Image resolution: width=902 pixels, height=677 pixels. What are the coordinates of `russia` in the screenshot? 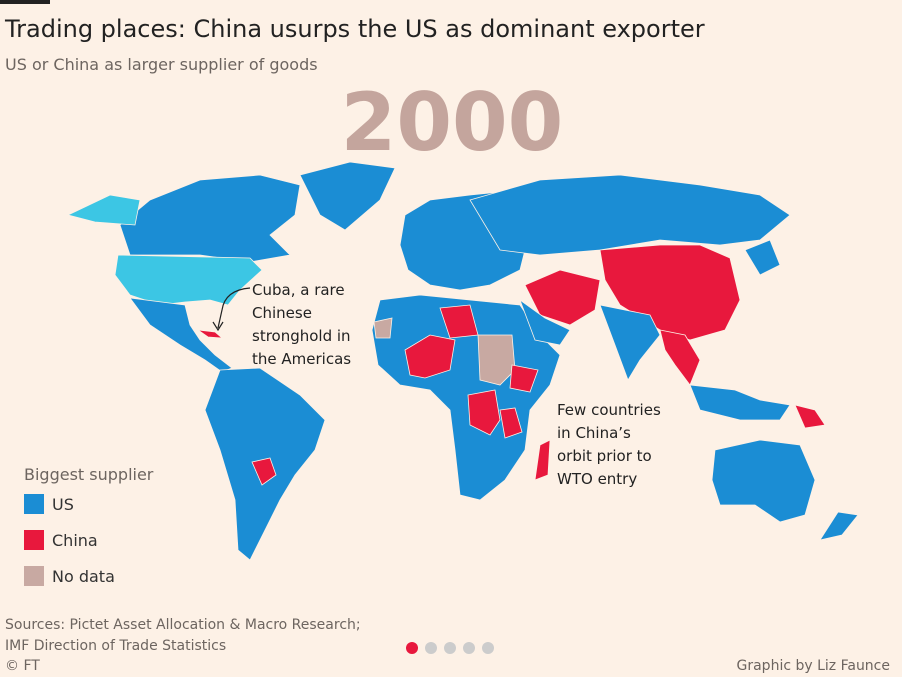 It's located at (630, 215).